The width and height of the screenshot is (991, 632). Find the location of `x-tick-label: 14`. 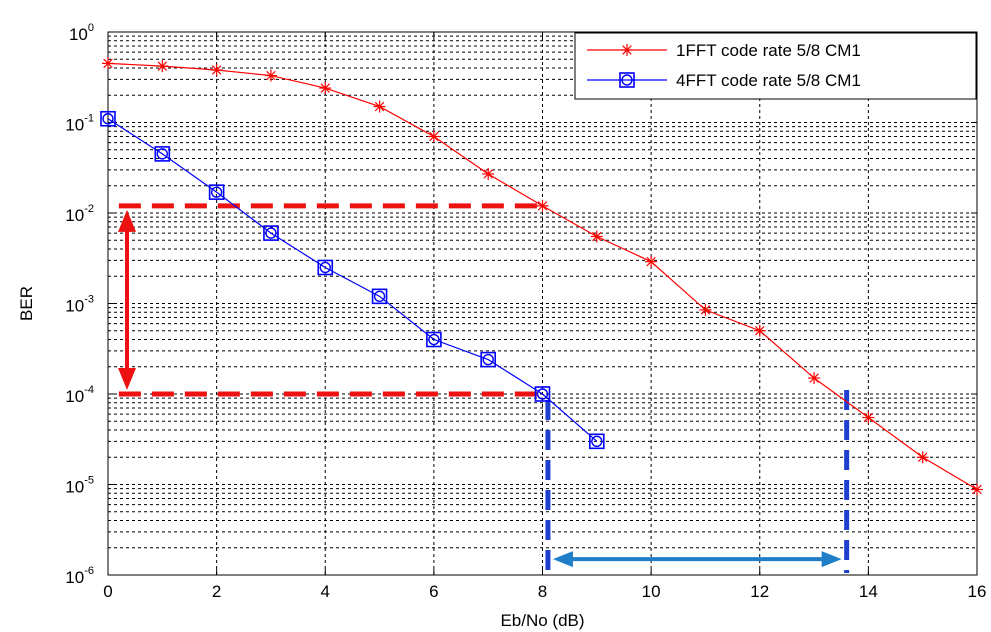

x-tick-label: 14 is located at coordinates (868, 591).